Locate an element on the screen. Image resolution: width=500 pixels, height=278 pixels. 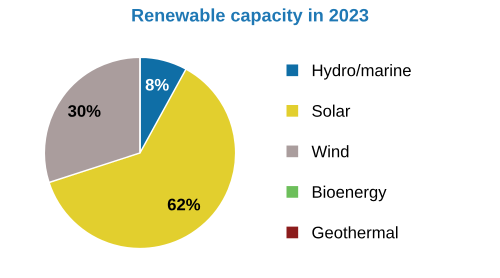
legend-label: Solar is located at coordinates (331, 110).